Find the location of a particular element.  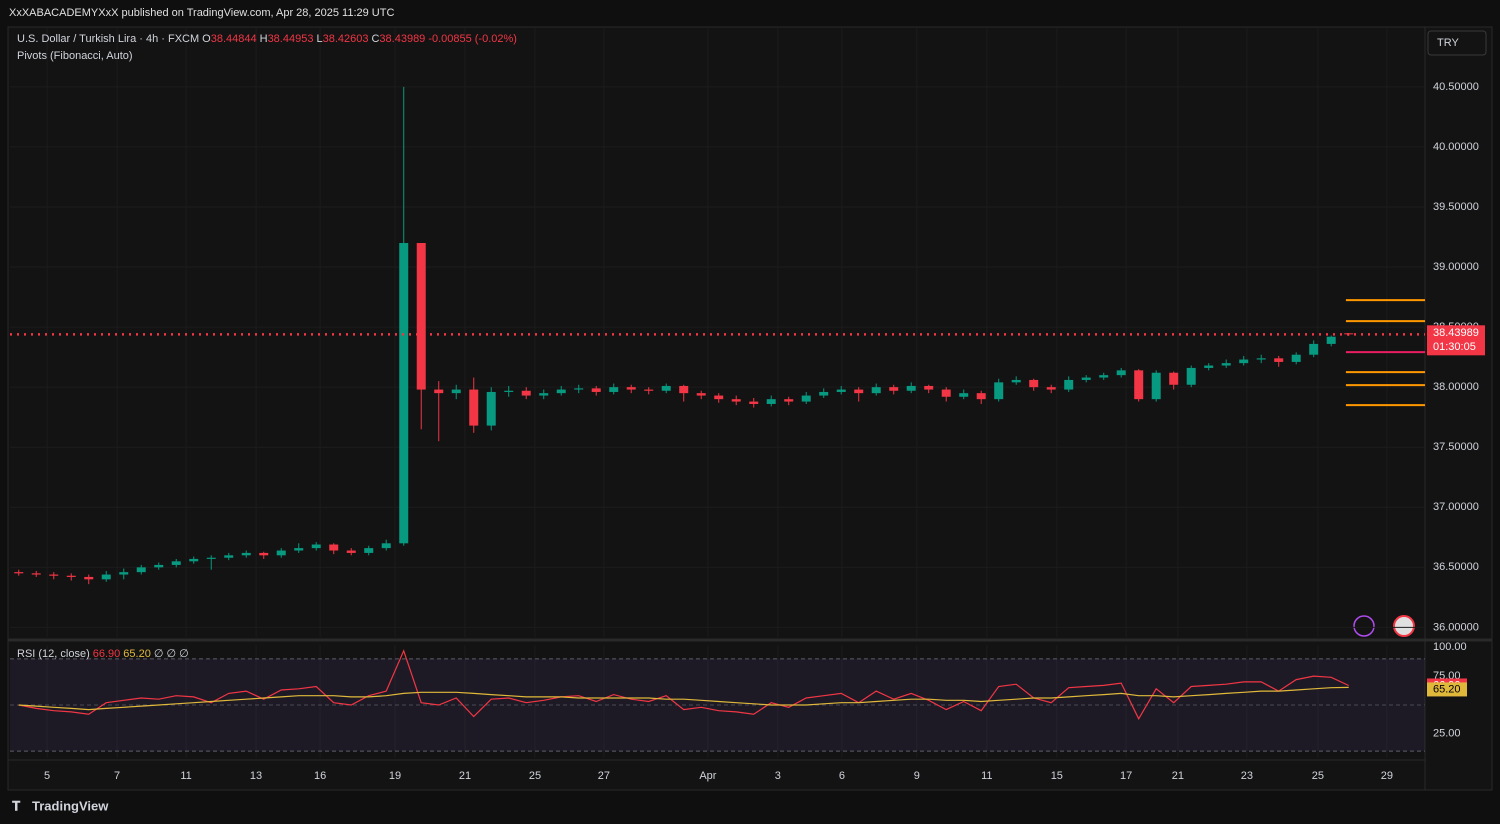

currency-button is located at coordinates (1457, 43).